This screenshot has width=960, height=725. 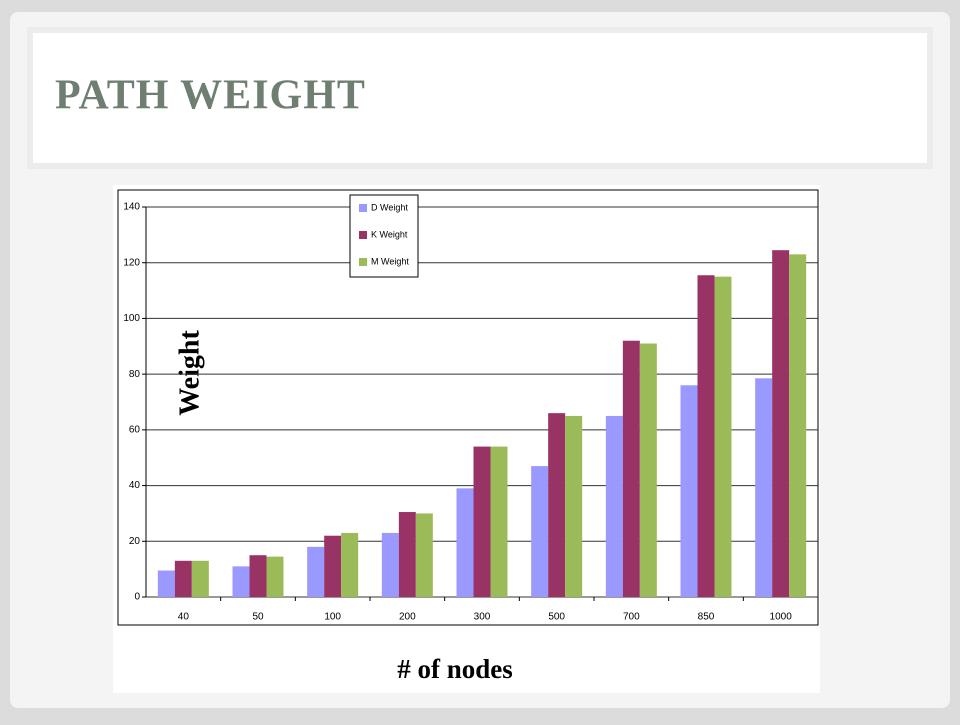 What do you see at coordinates (407, 617) in the screenshot?
I see `x-tick-label: 200` at bounding box center [407, 617].